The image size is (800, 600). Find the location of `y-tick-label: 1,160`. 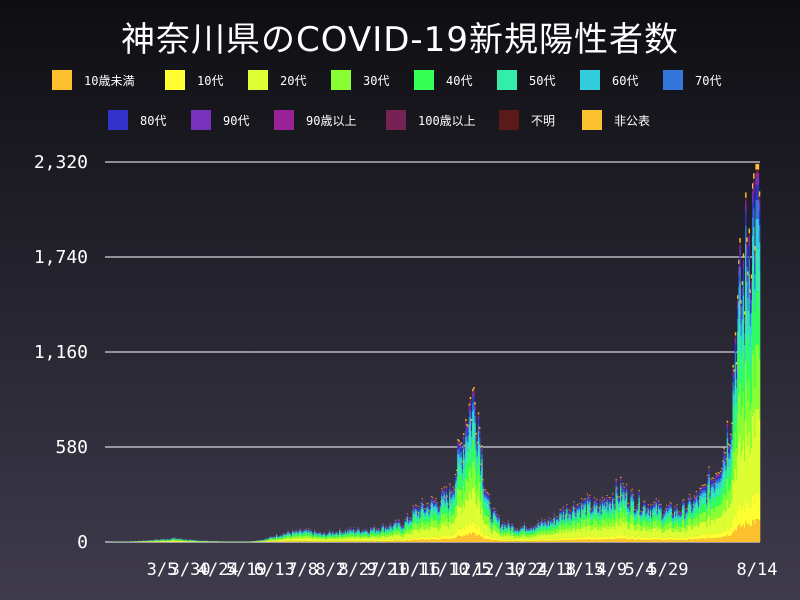

y-tick-label: 1,160 is located at coordinates (61, 352).